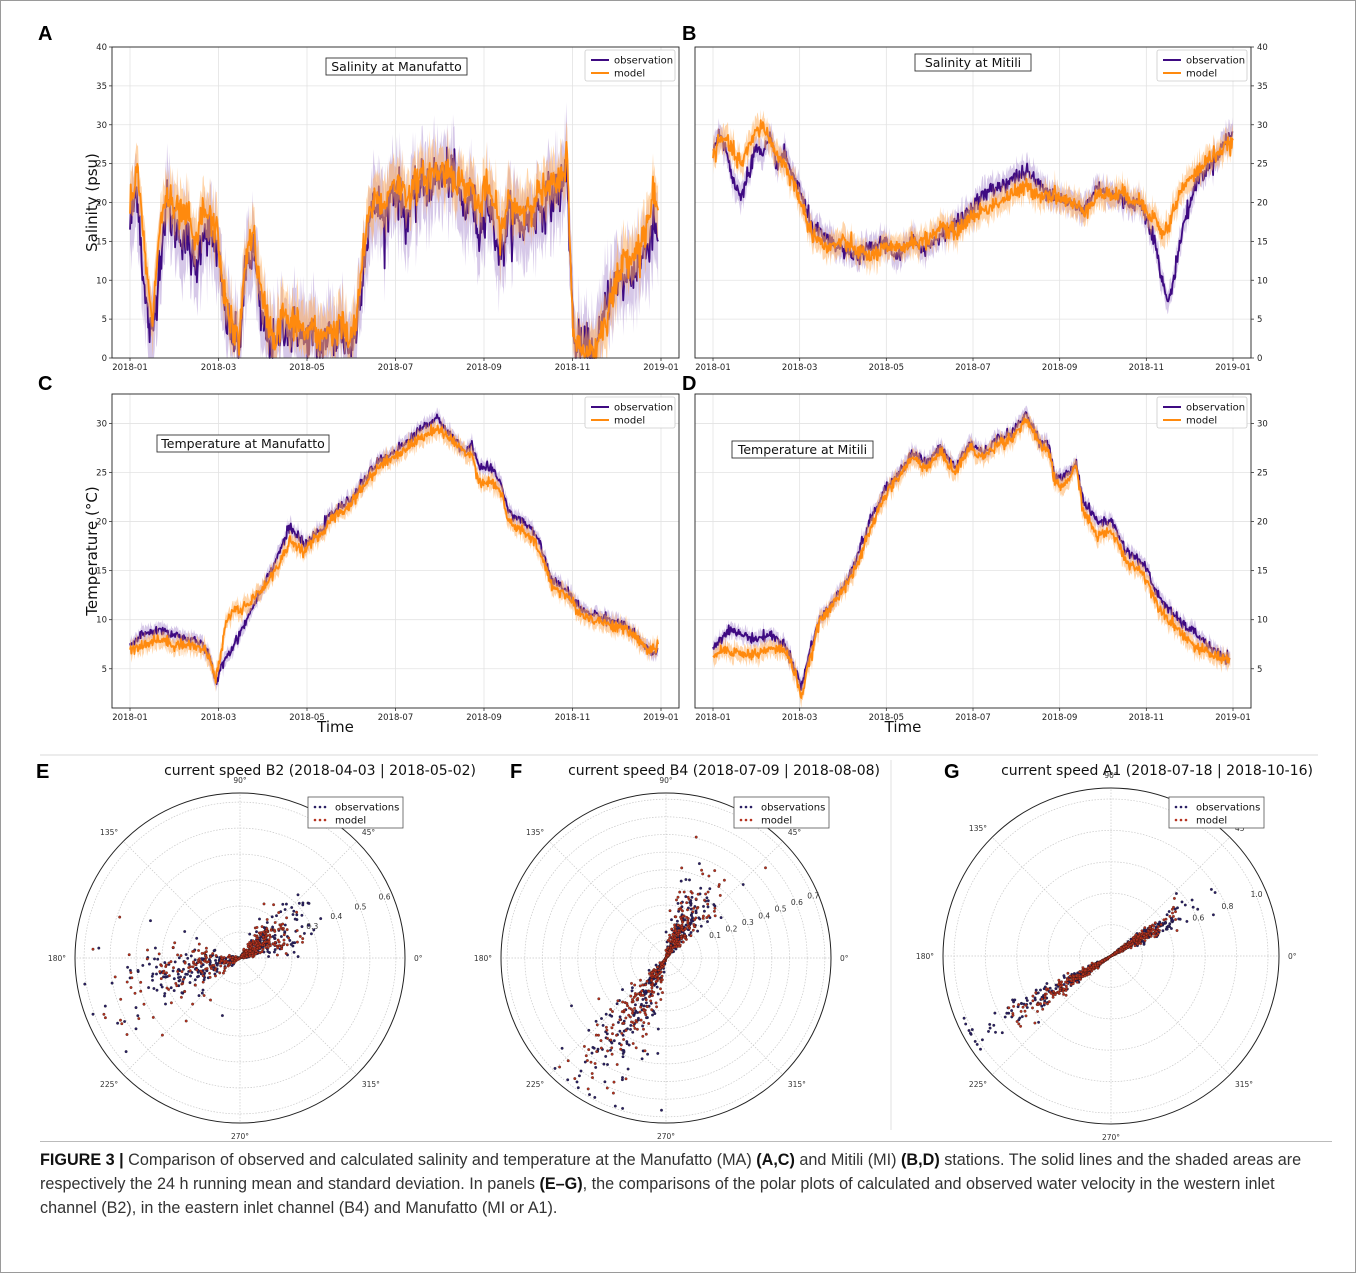  Describe the element at coordinates (130, 368) in the screenshot. I see `x-tick-label: 2018-01` at that location.